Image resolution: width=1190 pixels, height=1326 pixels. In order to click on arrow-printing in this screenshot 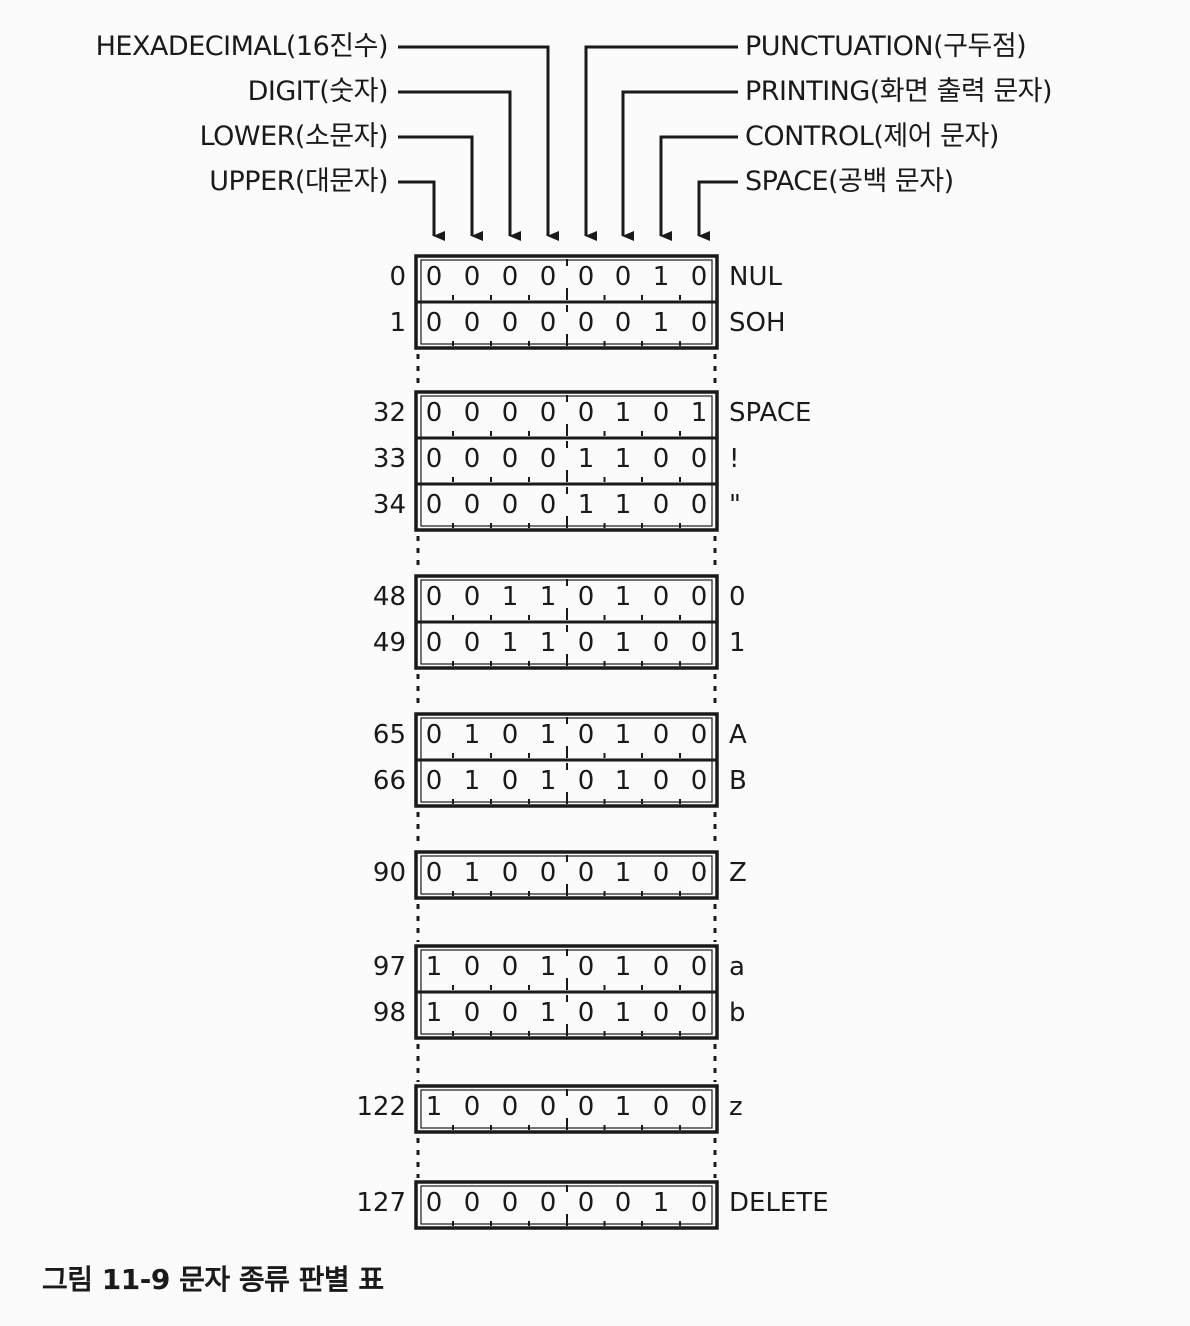, I will do `click(679, 165)`.